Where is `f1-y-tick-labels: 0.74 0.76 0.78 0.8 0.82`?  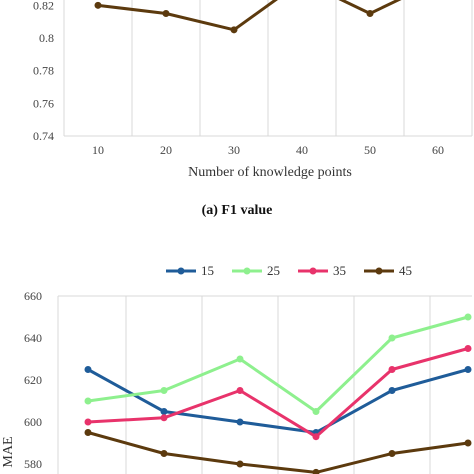 f1-y-tick-labels: 0.74 0.76 0.78 0.8 0.82 is located at coordinates (43, 71).